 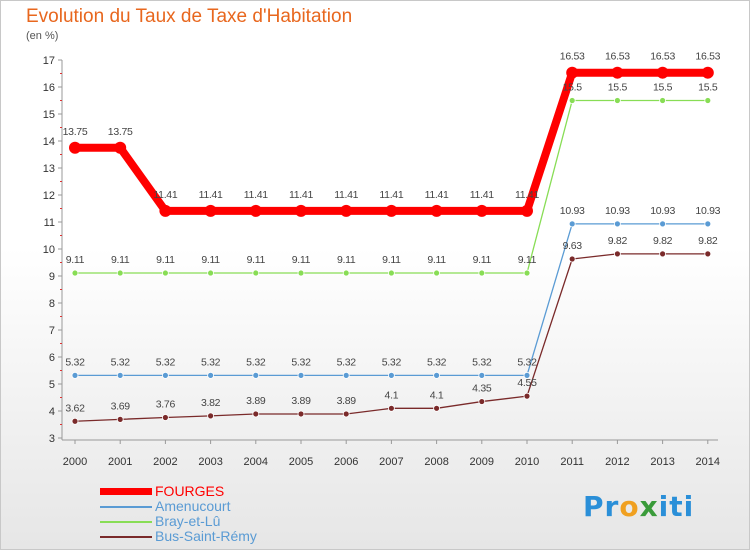 What do you see at coordinates (49, 196) in the screenshot?
I see `y-tick-label: 12` at bounding box center [49, 196].